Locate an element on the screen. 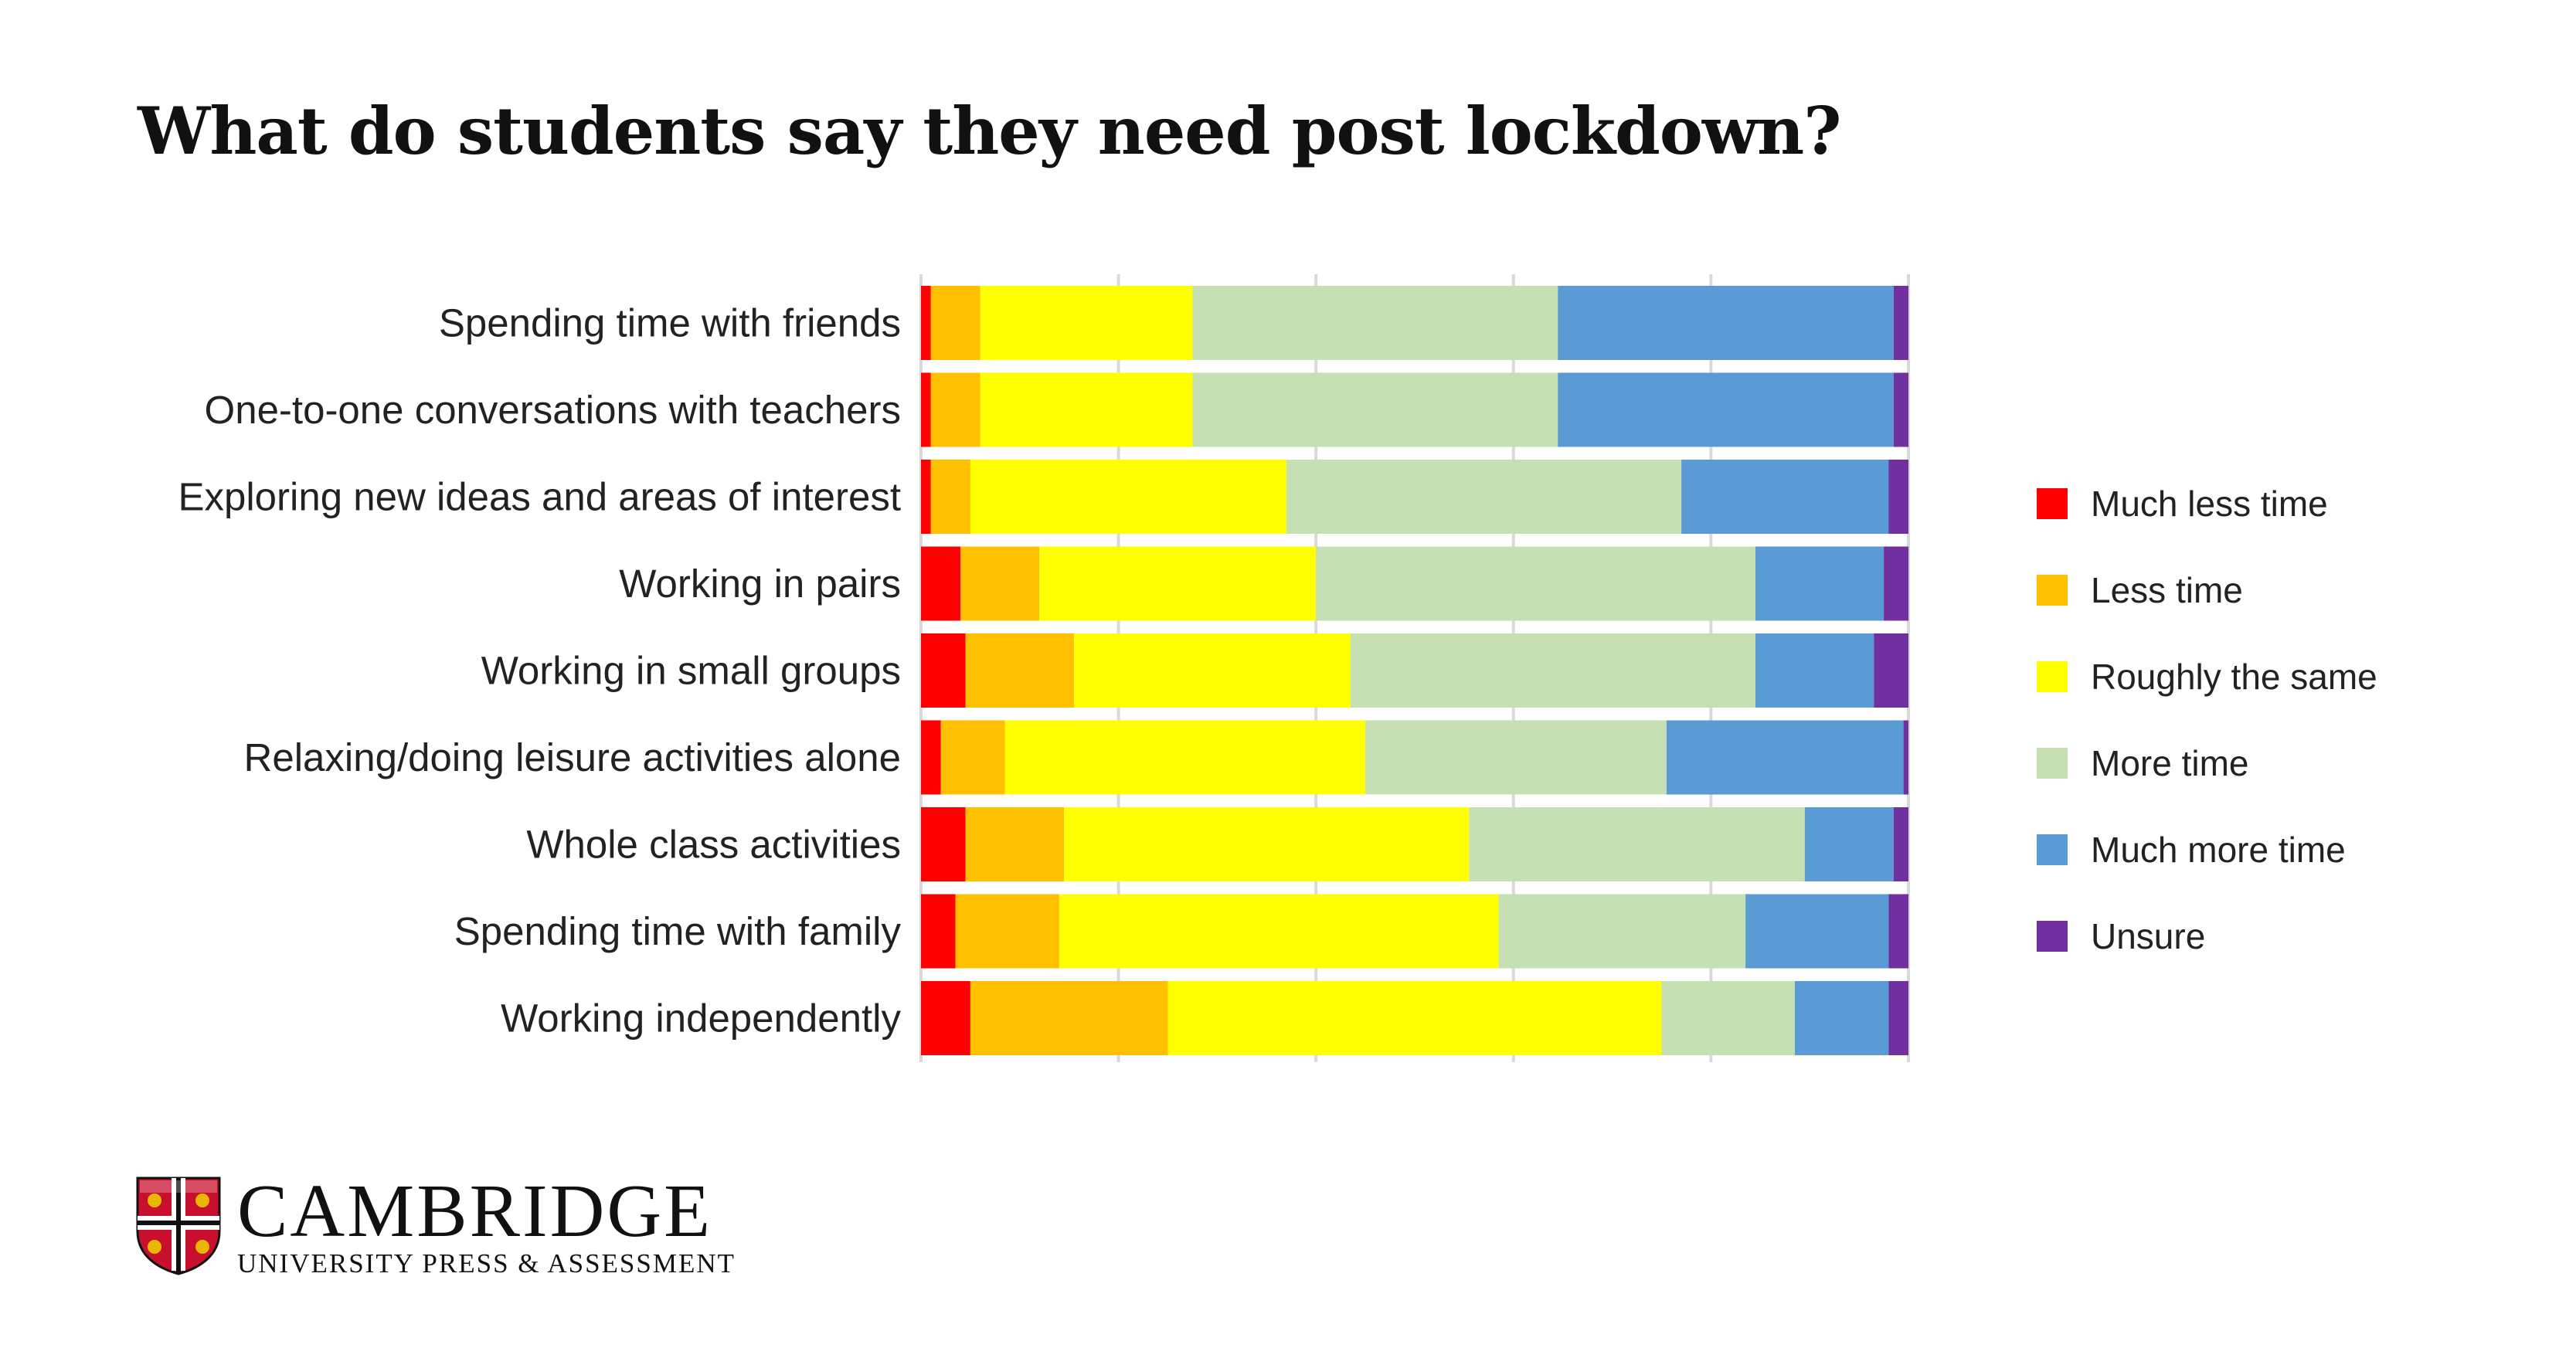 The width and height of the screenshot is (2576, 1348). cambridge-shield-icon is located at coordinates (178, 1226).